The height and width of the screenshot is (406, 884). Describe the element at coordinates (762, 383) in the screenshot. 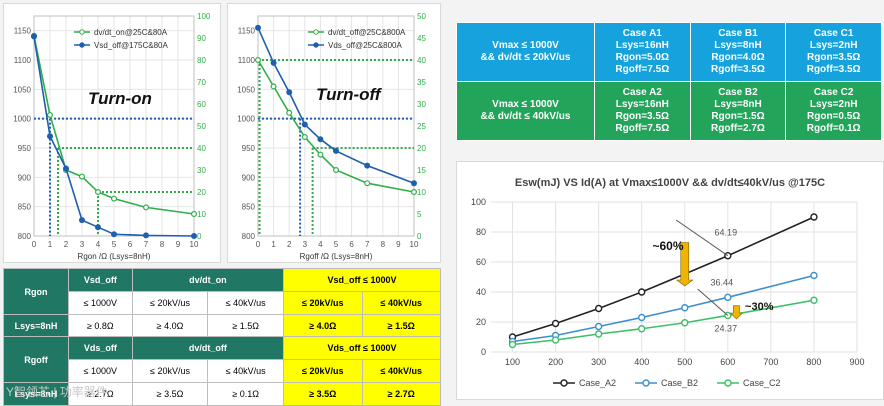

I see `legend-label: Case_C2` at that location.